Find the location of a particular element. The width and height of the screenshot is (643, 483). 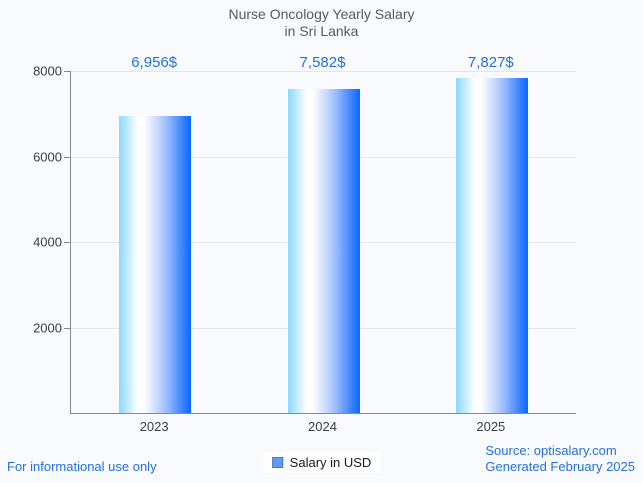

y-tick-mark-2000 is located at coordinates (67, 328).